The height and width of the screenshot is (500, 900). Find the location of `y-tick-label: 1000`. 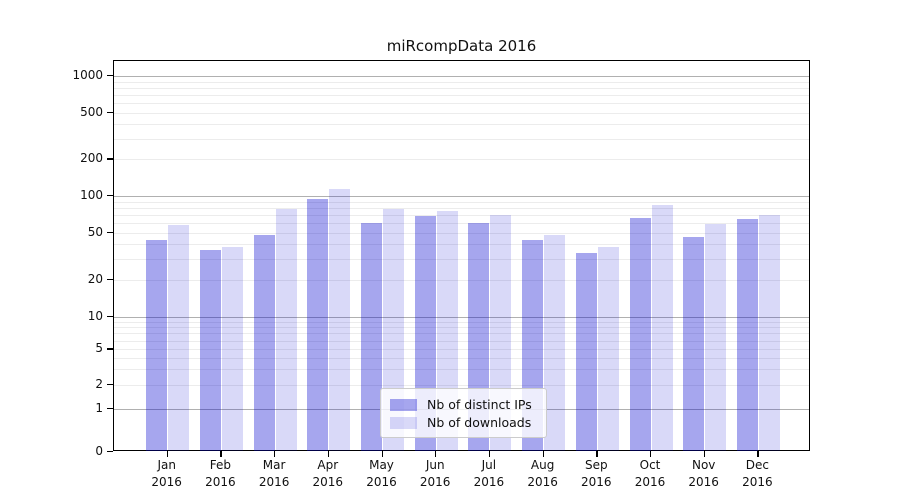

y-tick-label: 1000 is located at coordinates (87, 75).